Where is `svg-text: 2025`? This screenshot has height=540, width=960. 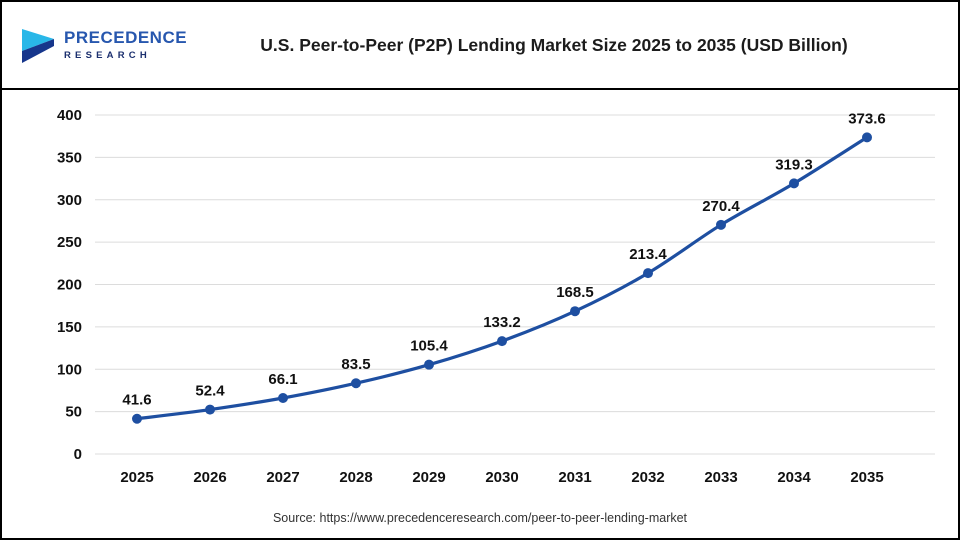 svg-text: 2025 is located at coordinates (136, 477).